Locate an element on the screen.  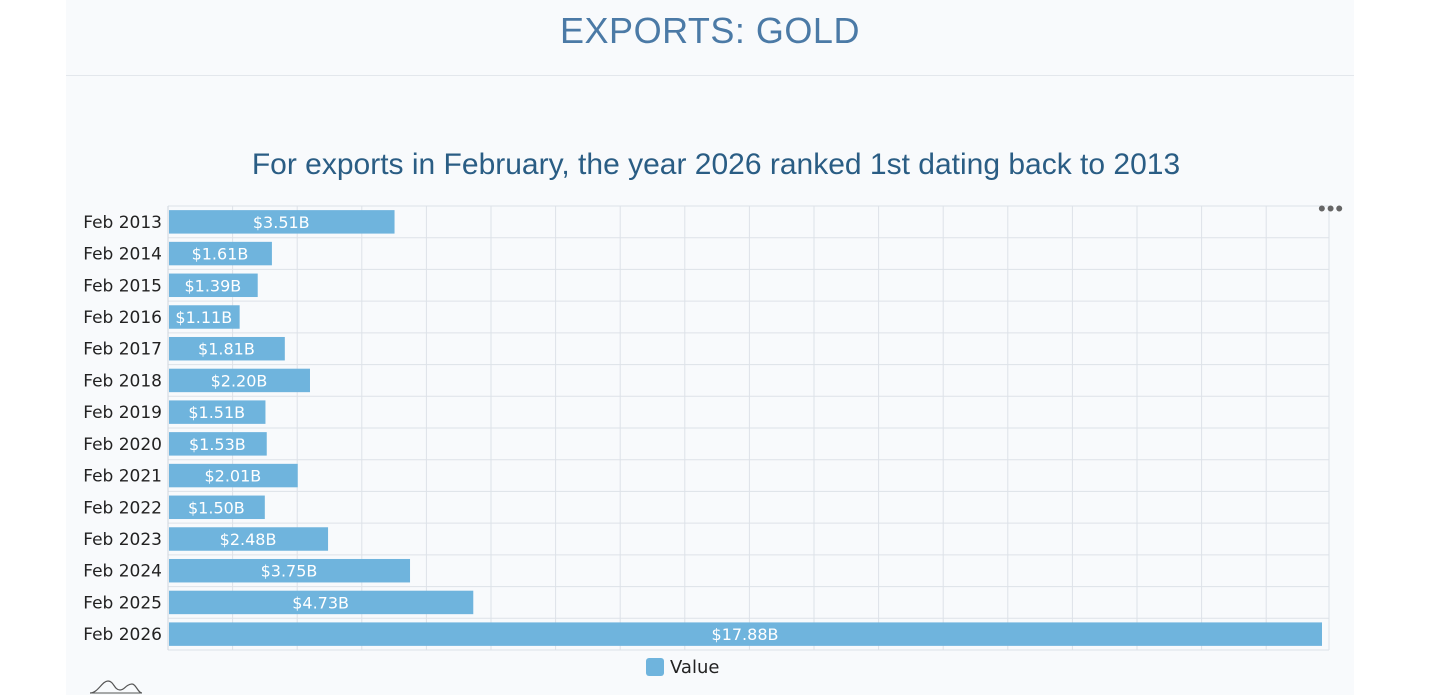
data-label: $1.39B is located at coordinates (212, 285).